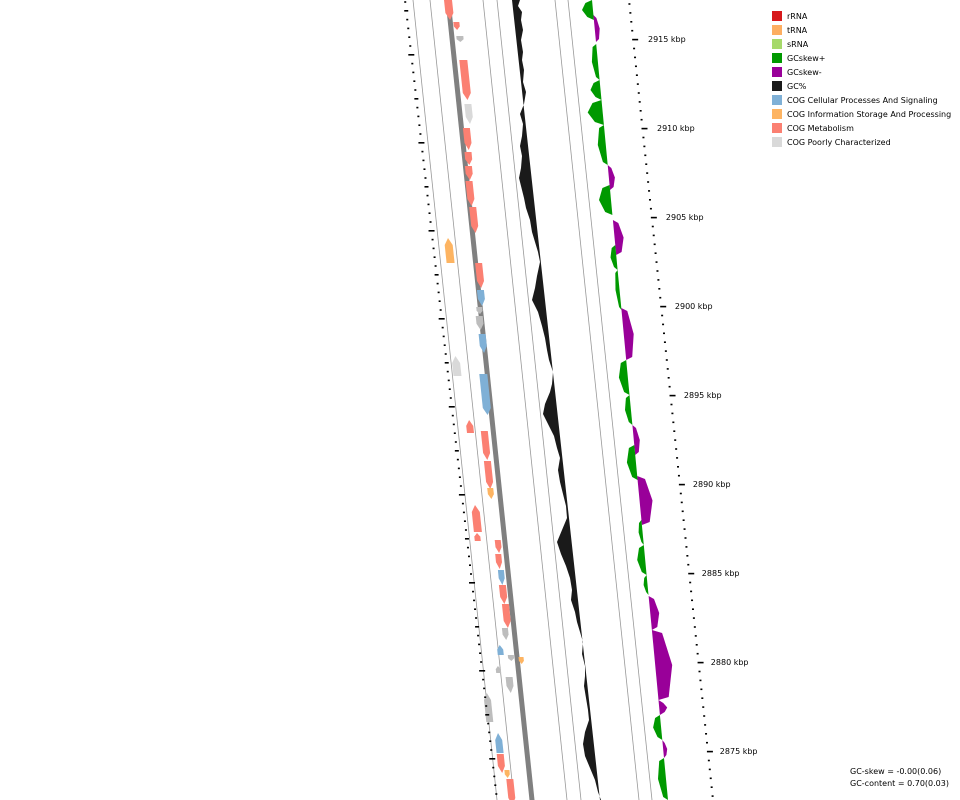  I want to click on legend-label: GC%, so click(797, 86).